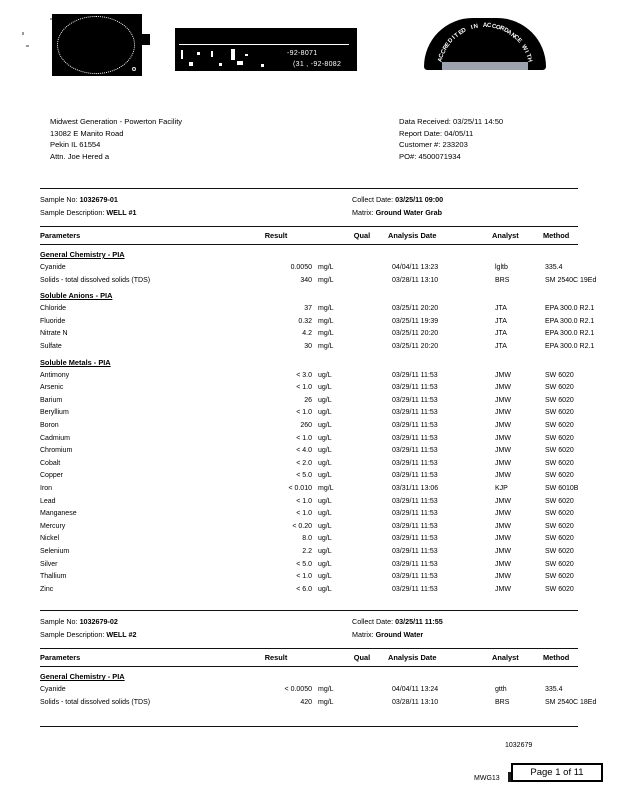 This screenshot has width=618, height=800. Describe the element at coordinates (304, 451) in the screenshot. I see `cell-result: < 4.0` at that location.